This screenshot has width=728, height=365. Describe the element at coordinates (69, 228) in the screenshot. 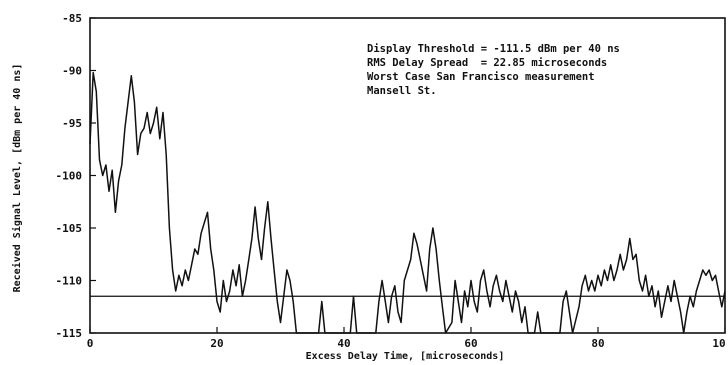

I see `y-tick-label: -105` at that location.